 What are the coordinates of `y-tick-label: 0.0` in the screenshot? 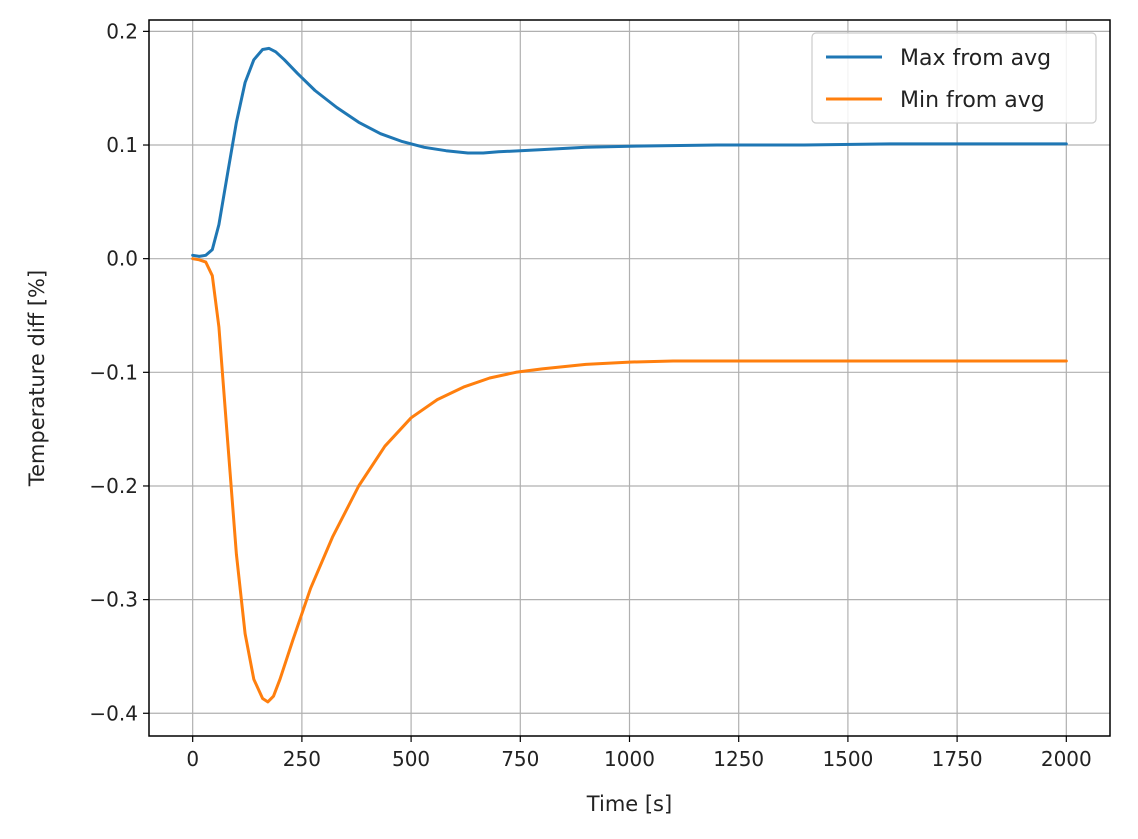 It's located at (122, 259).